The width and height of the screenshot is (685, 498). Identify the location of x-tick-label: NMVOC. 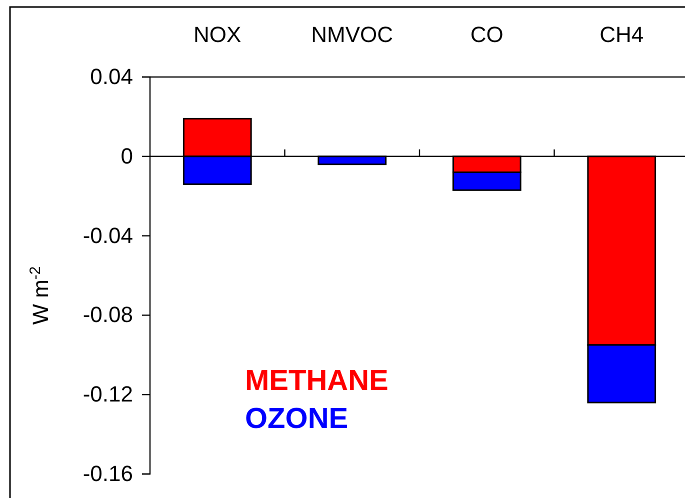
(352, 34).